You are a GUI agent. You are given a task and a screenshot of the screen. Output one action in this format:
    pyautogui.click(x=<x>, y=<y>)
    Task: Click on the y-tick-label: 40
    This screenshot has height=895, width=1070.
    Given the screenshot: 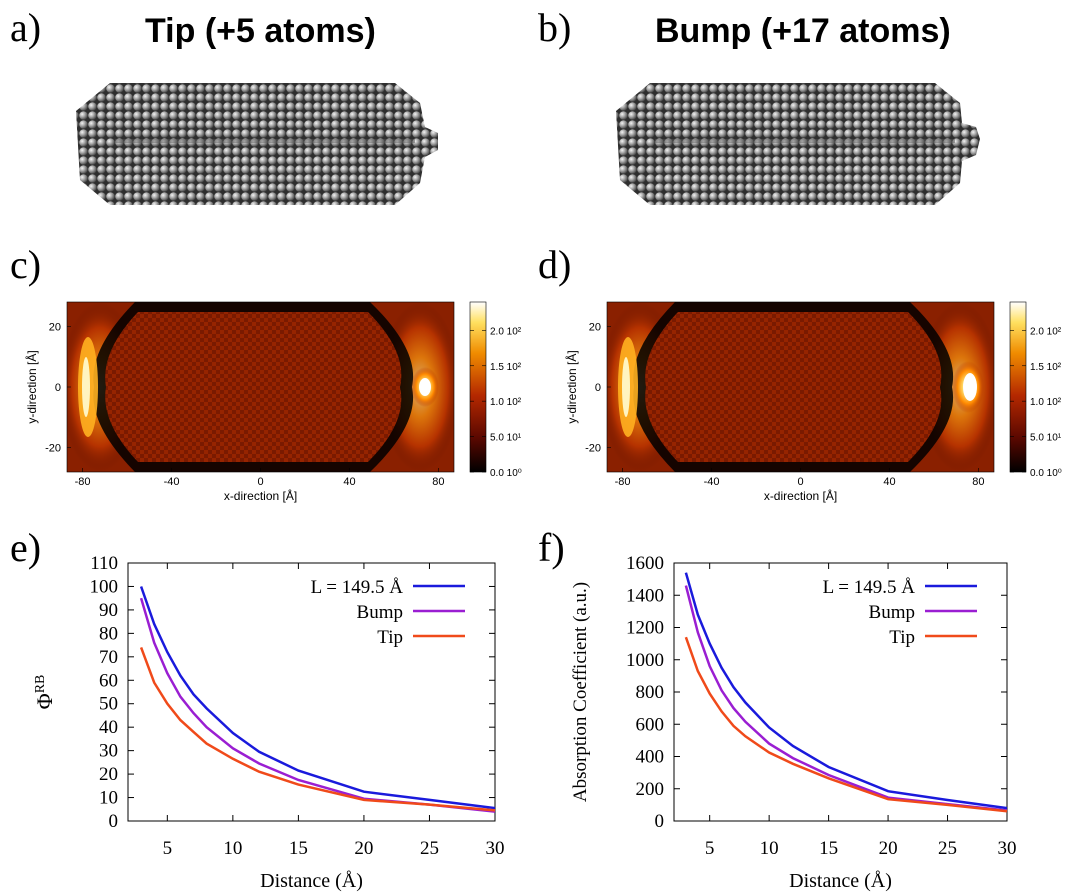 What is the action you would take?
    pyautogui.click(x=108, y=727)
    